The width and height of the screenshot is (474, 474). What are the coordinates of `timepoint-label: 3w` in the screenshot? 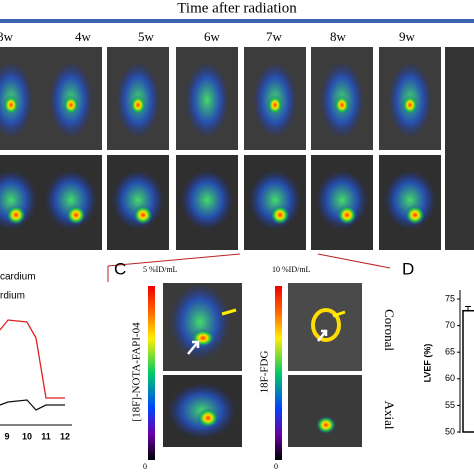 It's located at (7, 36).